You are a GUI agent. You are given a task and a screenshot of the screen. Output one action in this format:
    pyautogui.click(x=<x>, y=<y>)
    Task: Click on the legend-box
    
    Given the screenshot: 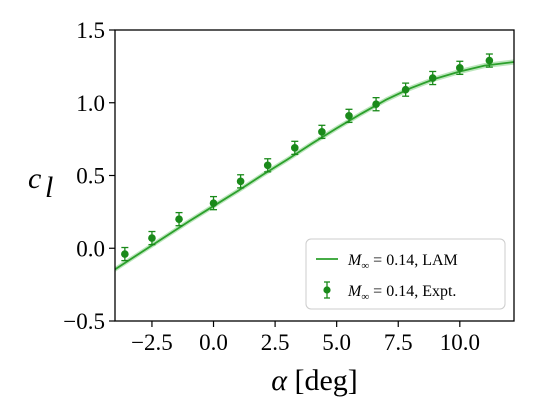 What is the action you would take?
    pyautogui.click(x=405, y=274)
    